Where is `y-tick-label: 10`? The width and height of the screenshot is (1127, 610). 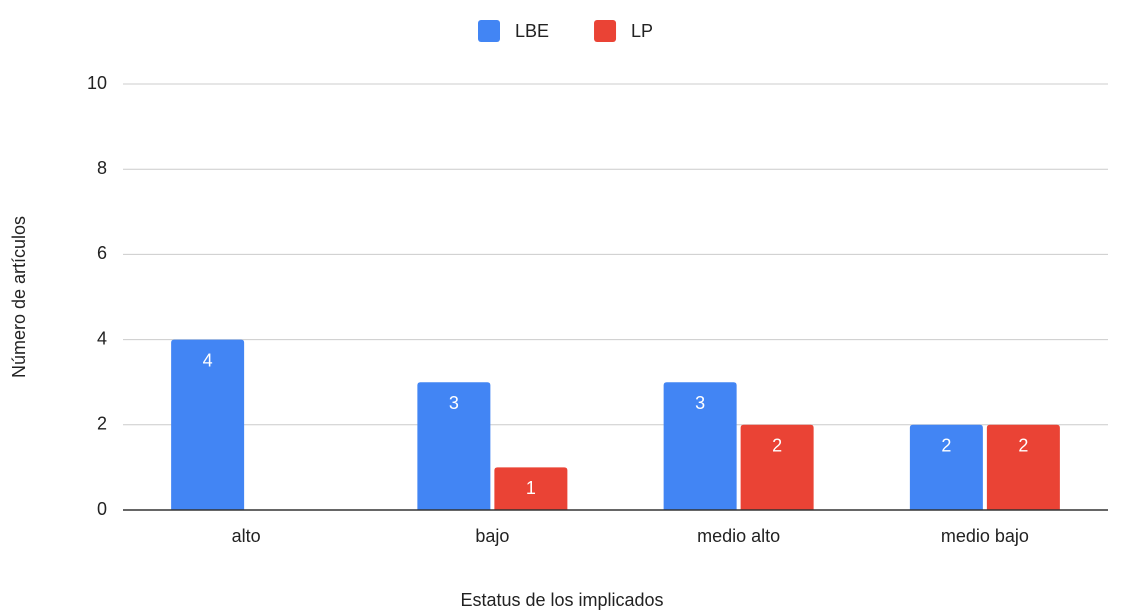
y-tick-label: 10 is located at coordinates (97, 83).